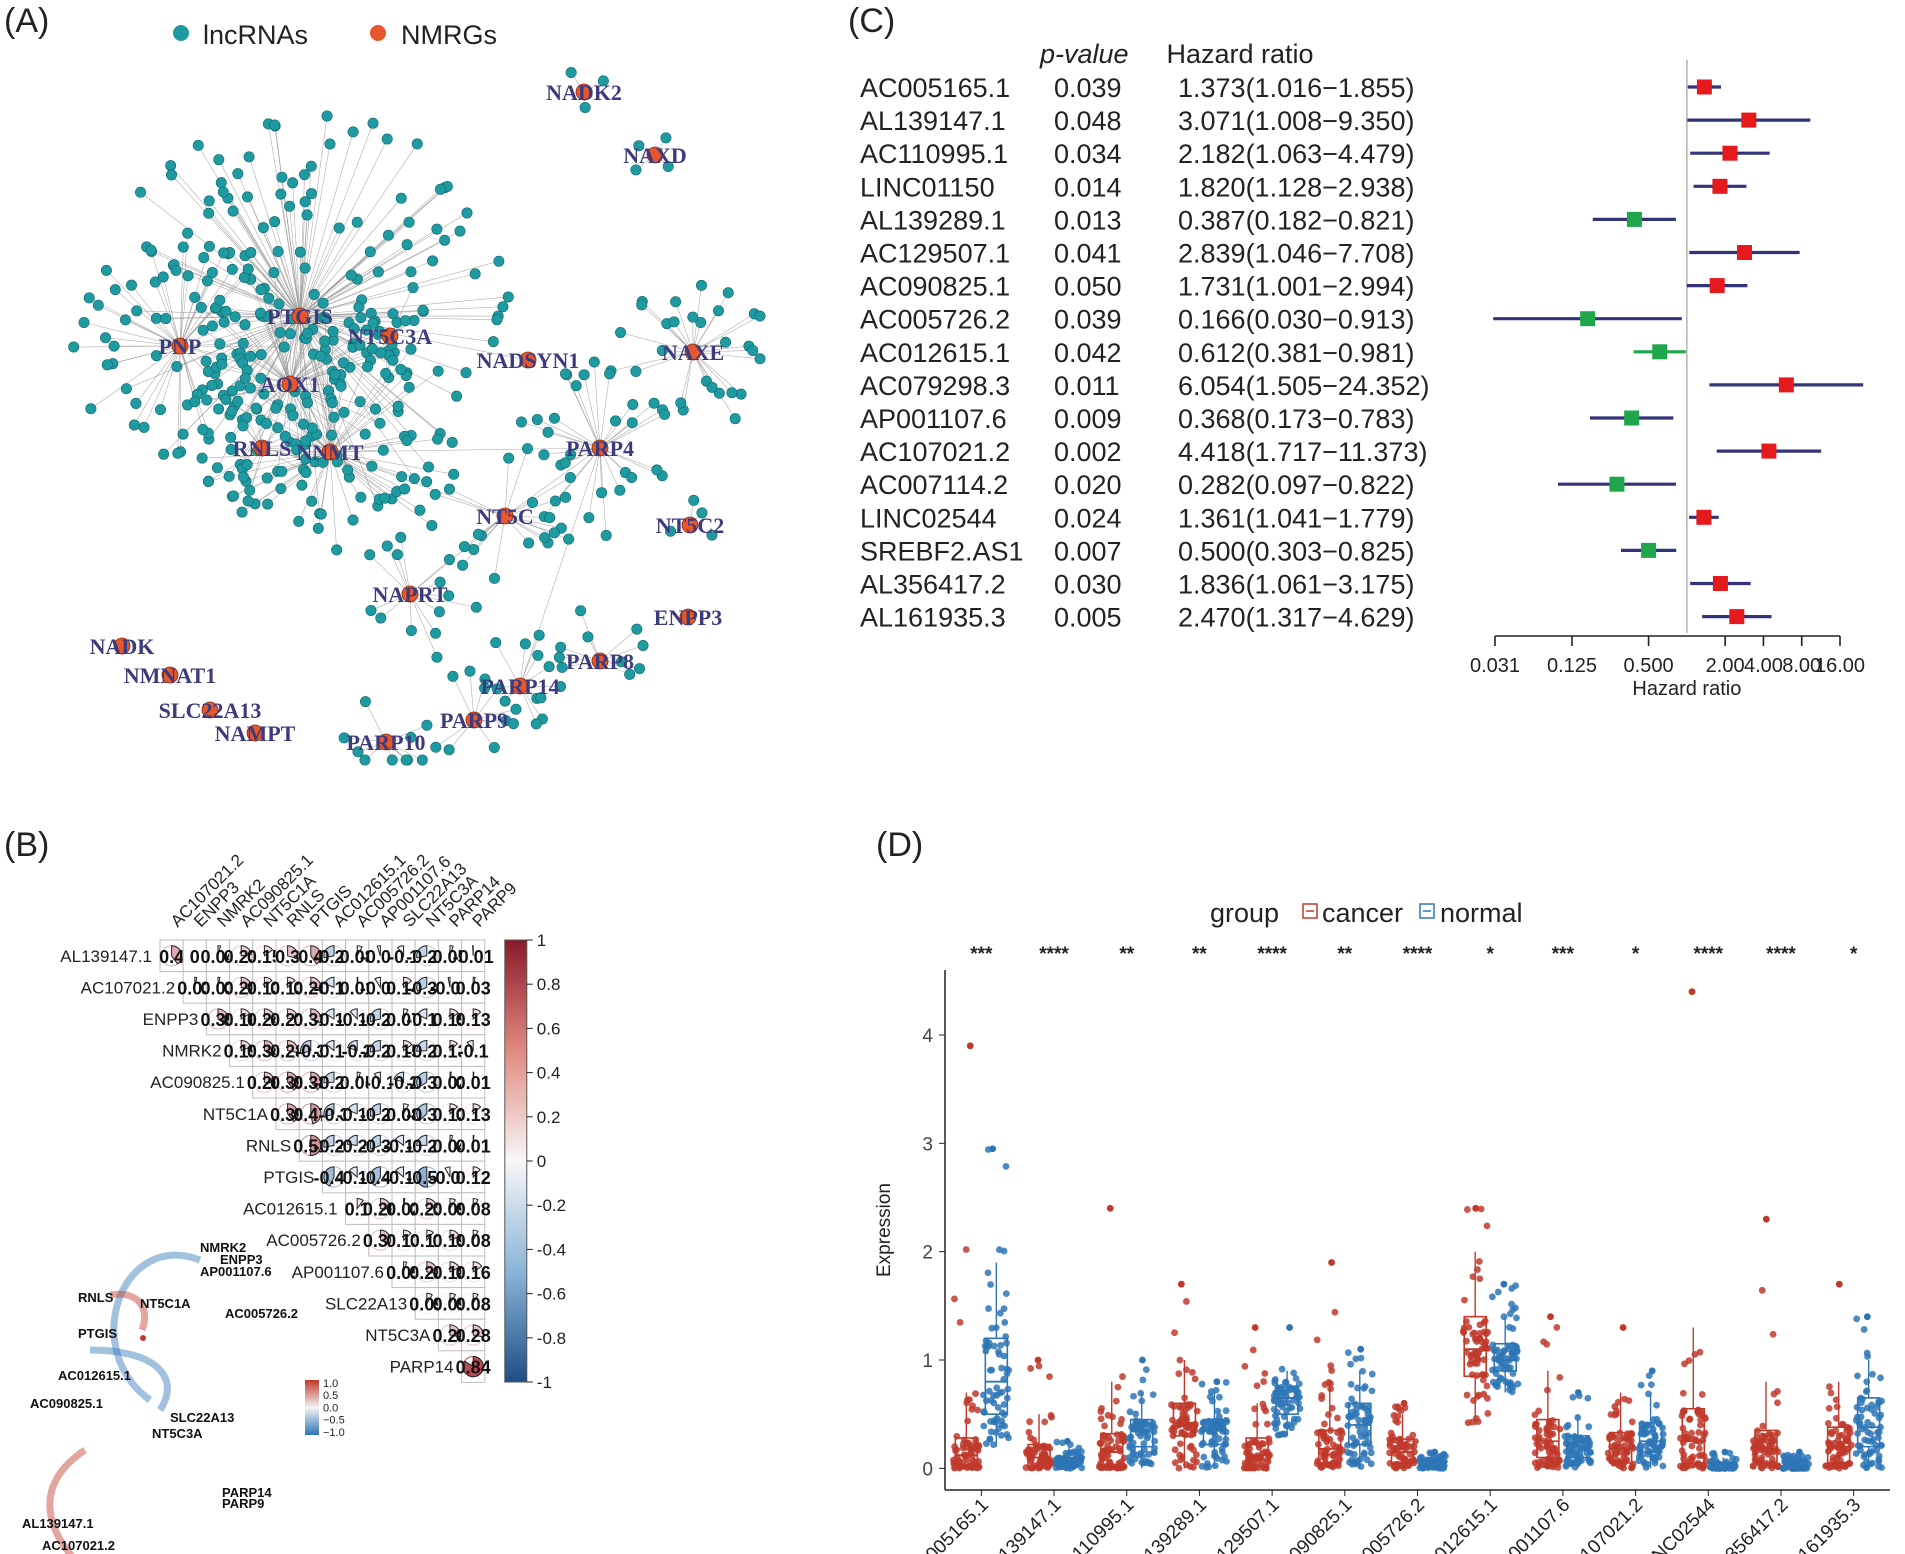  Describe the element at coordinates (449, 1178) in the screenshot. I see `heatmap-value-label: -0.08` at that location.